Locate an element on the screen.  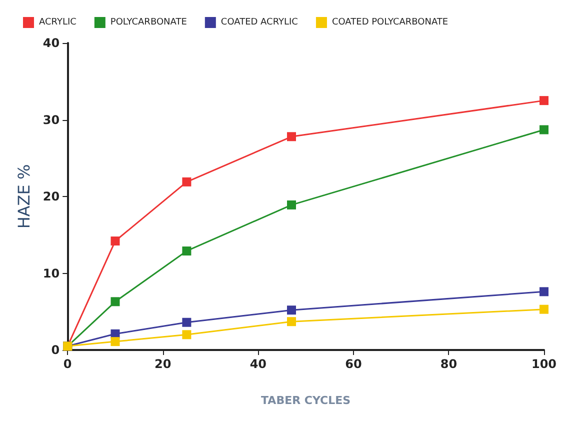
y-tick-label: 30 is located at coordinates (51, 119).